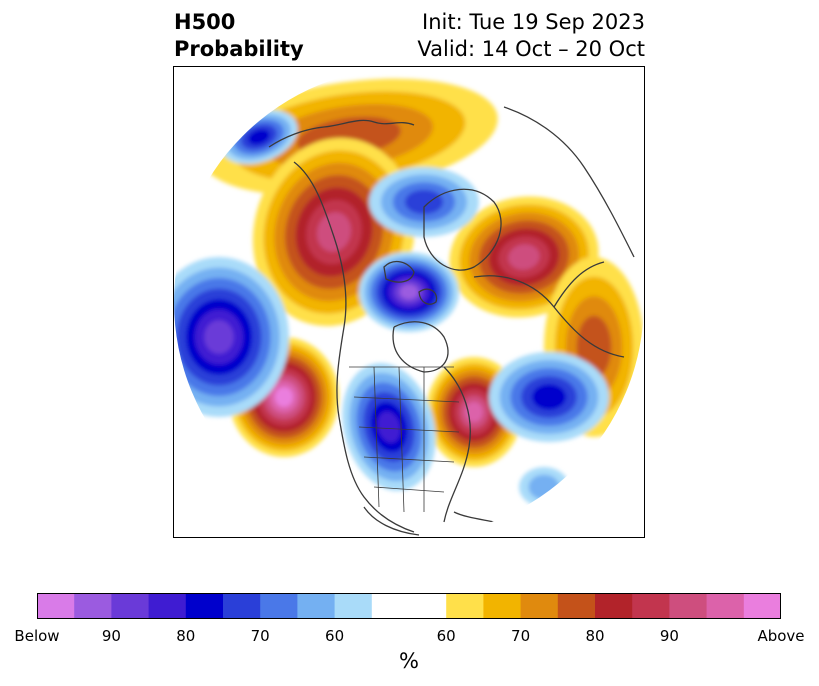  Describe the element at coordinates (533, 22) in the screenshot. I see `init-date: Init: Tue 19 Sep 2023` at that location.